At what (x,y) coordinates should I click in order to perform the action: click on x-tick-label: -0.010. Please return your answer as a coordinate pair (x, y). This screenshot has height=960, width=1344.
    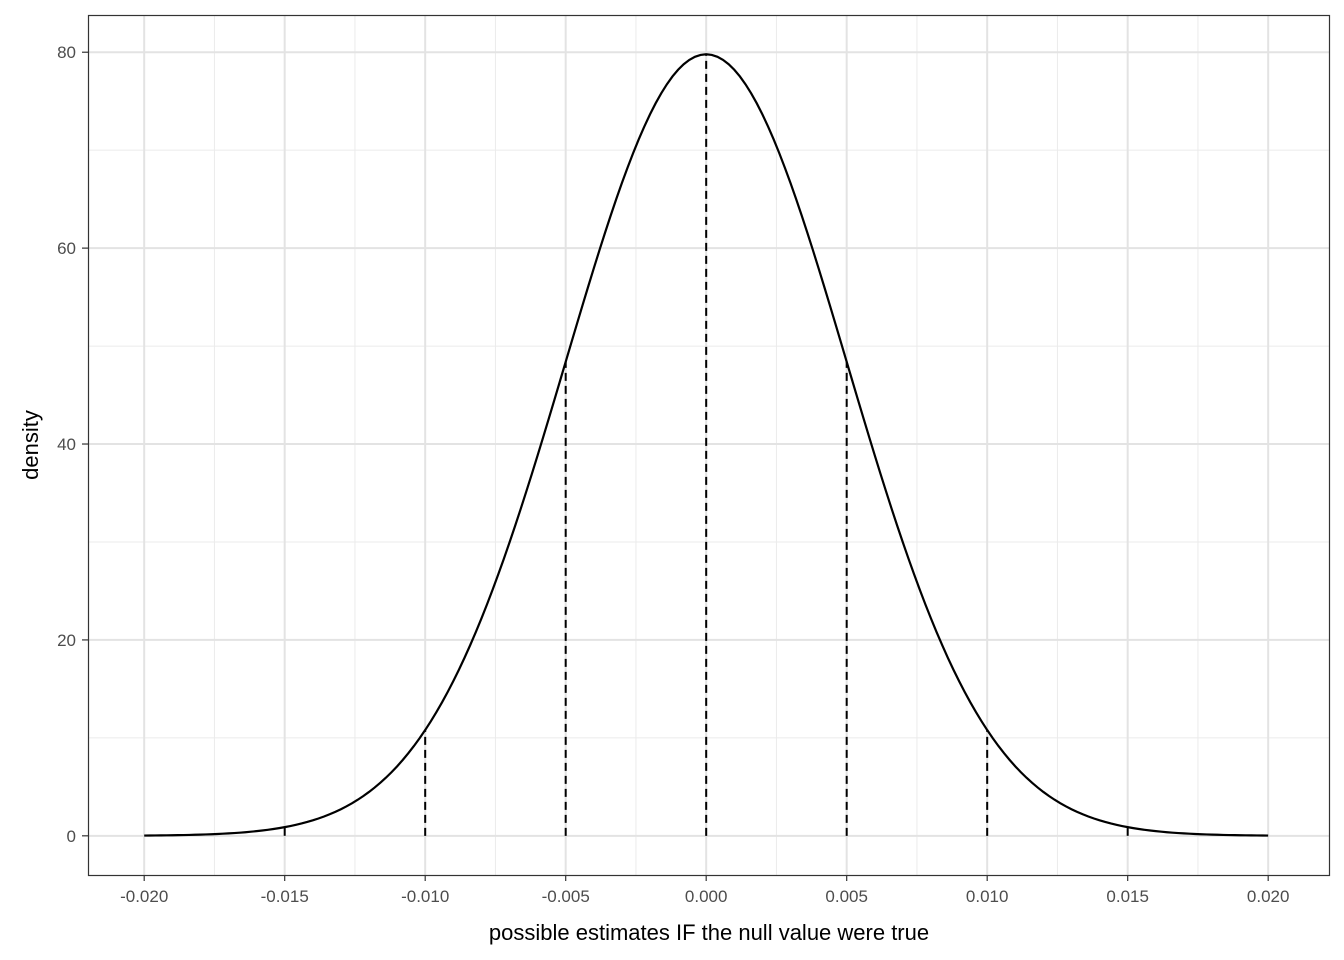
    Looking at the image, I should click on (425, 896).